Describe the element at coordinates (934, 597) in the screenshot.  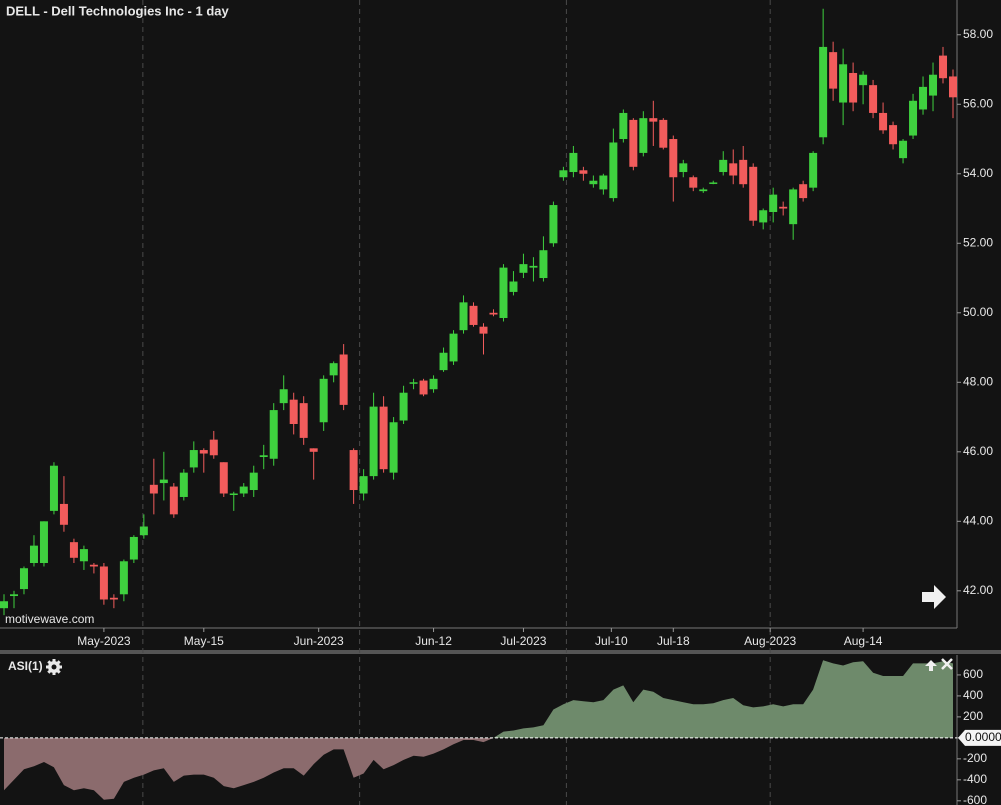
I see `scroll-right-arrow` at that location.